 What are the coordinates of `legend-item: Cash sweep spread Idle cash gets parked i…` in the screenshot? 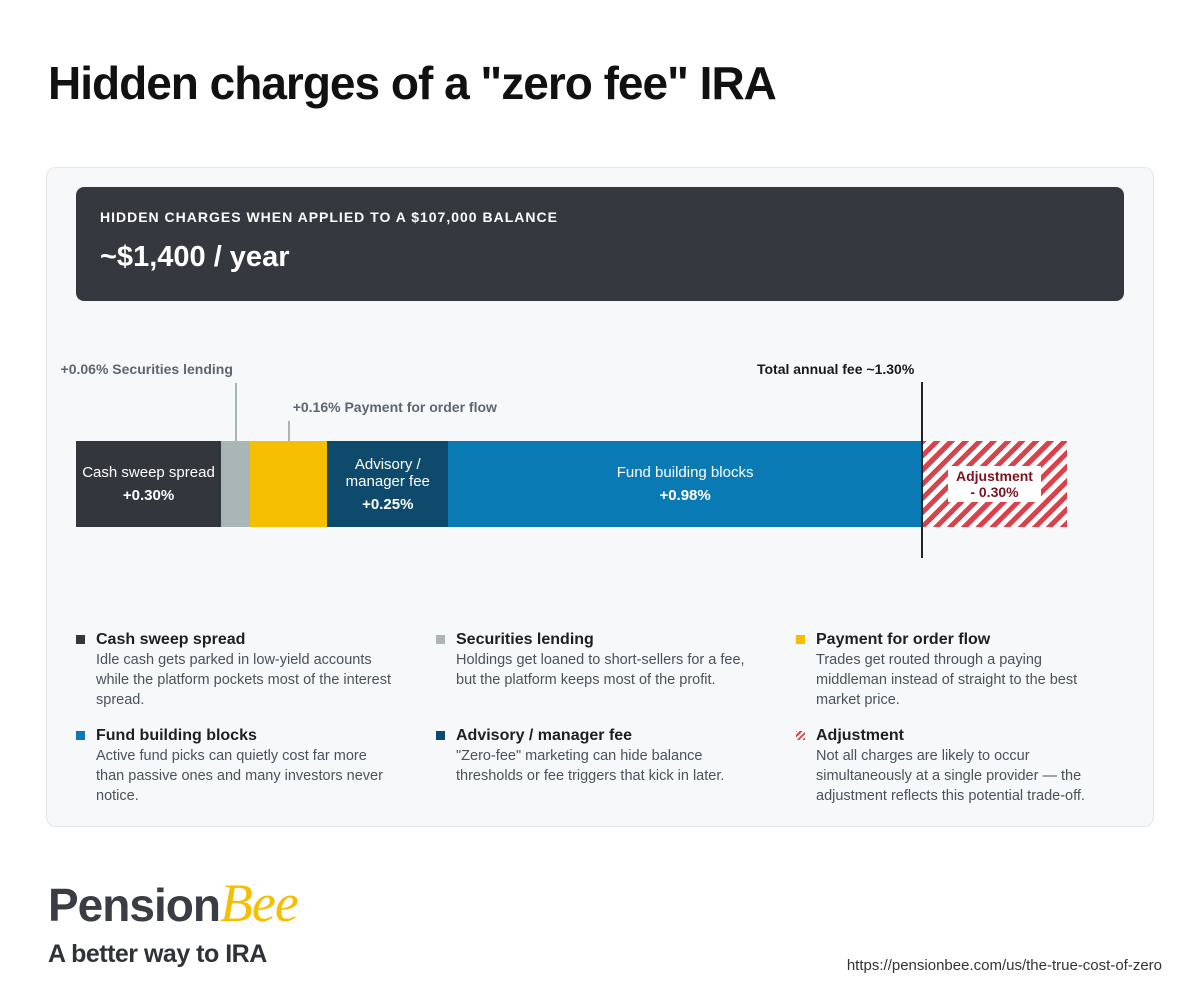 It's located at (236, 670).